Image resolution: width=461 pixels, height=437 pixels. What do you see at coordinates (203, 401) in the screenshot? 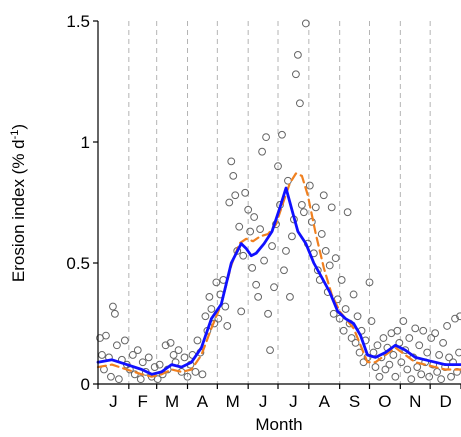
I see `x-tick-label: A` at bounding box center [203, 401].